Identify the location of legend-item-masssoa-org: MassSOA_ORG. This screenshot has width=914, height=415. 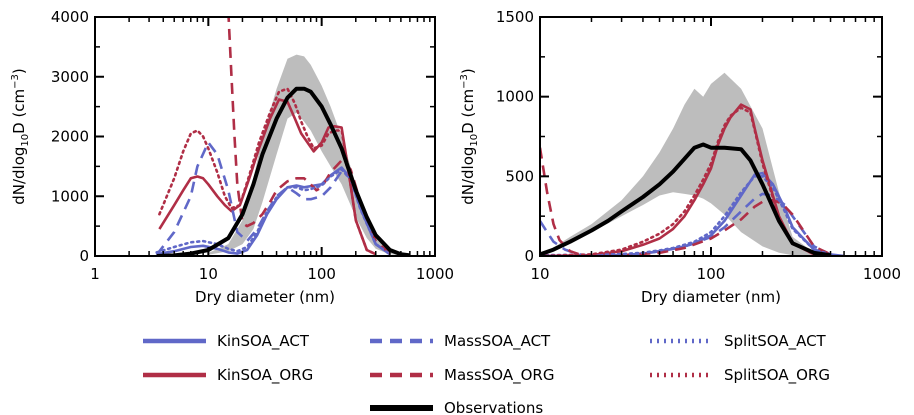
(462, 375).